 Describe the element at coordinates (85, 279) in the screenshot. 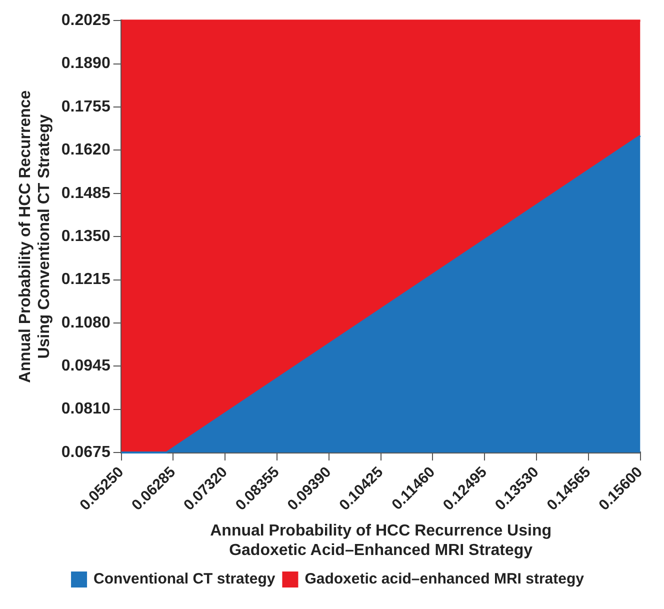

I see `y-tick-label: 0.1215` at that location.